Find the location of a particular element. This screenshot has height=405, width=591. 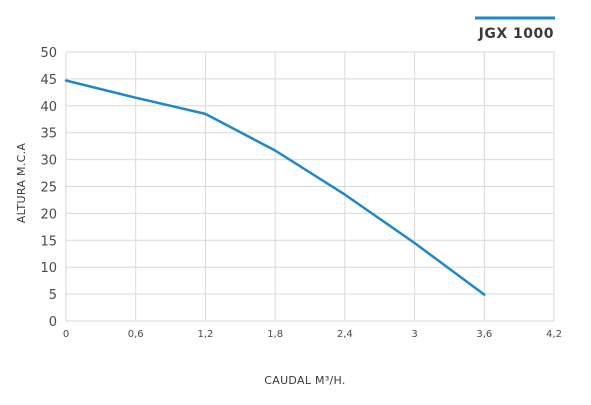

x-axis-ticks: 0 0,6 1,2 1,8 2,4 3 3,6 4,2 is located at coordinates (312, 334).